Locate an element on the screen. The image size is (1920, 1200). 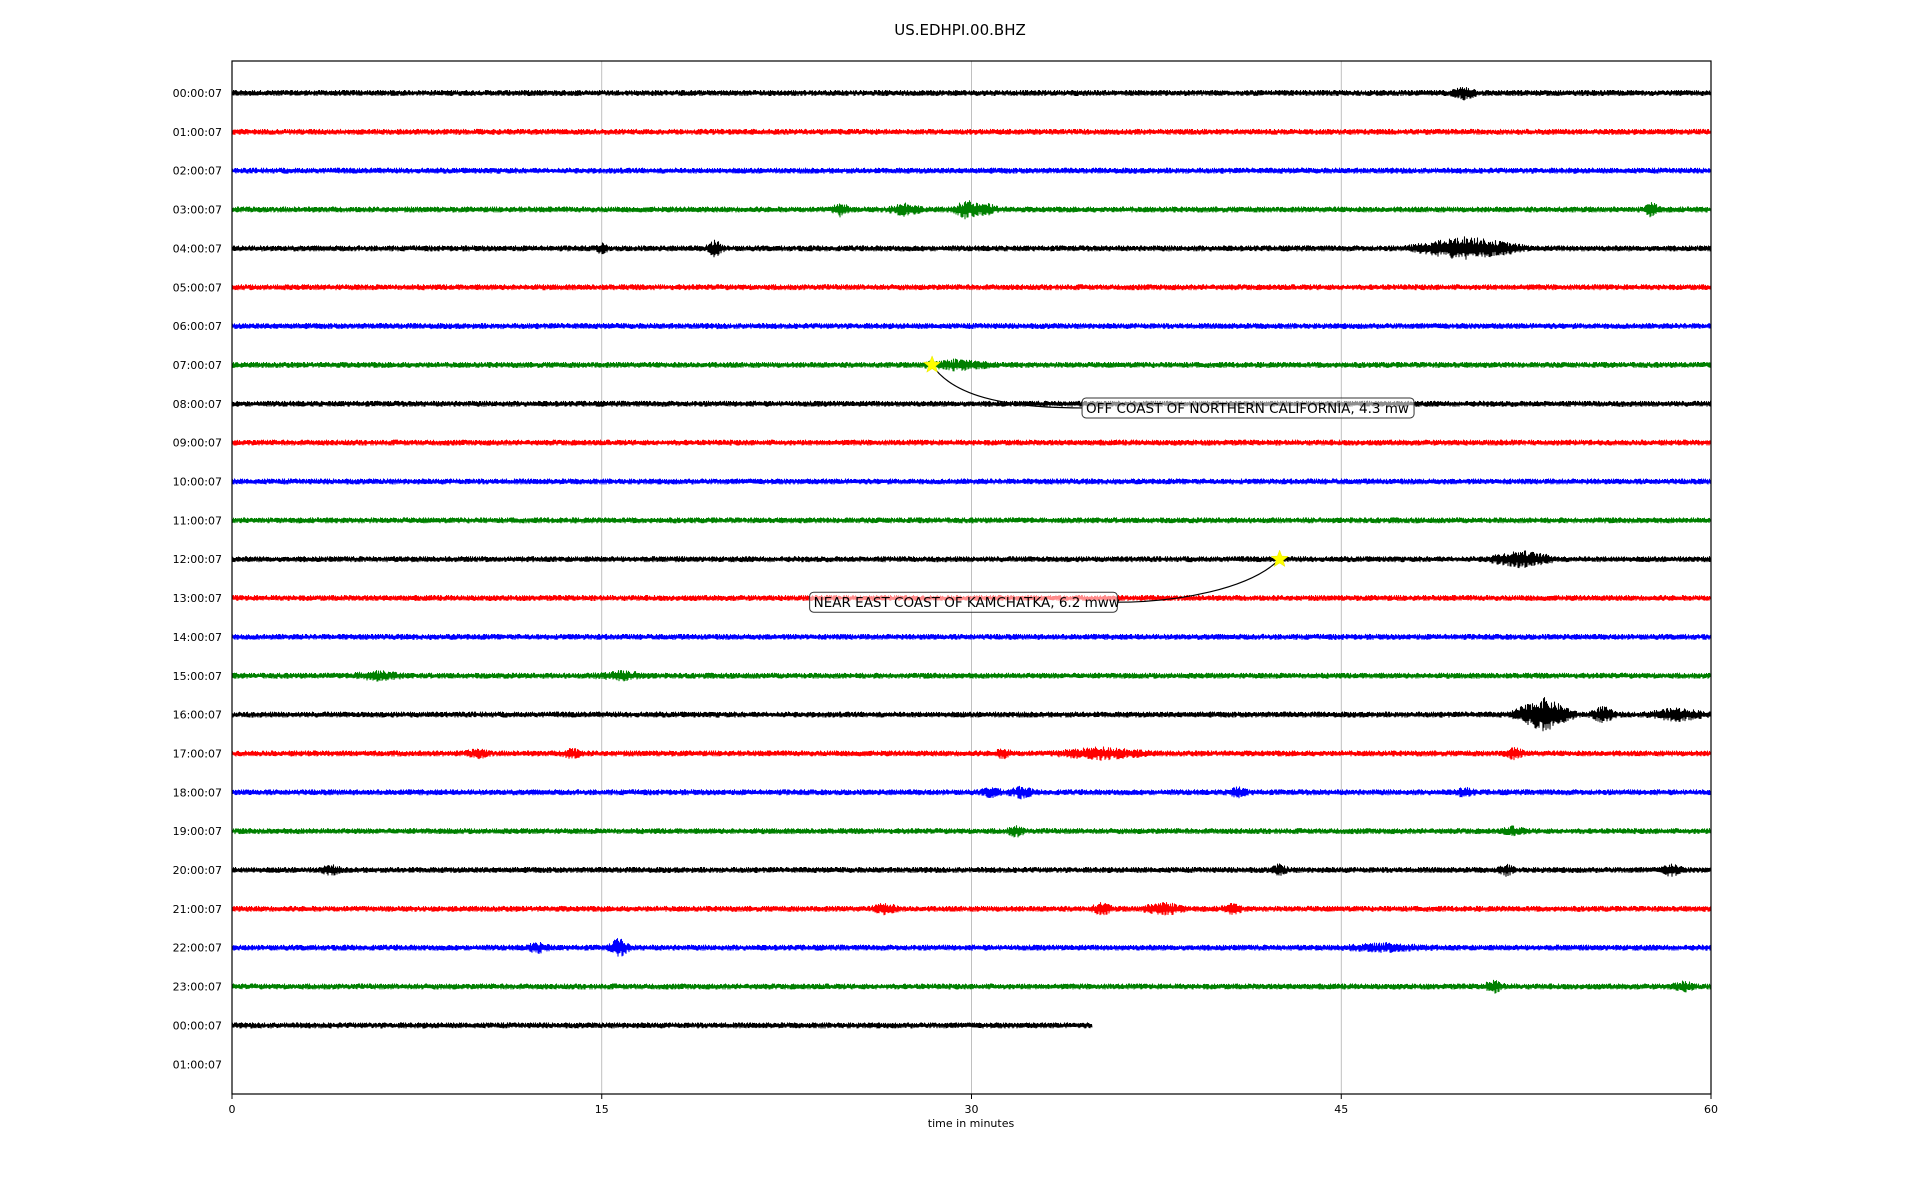
row-label: 10:00:07 is located at coordinates (197, 482).